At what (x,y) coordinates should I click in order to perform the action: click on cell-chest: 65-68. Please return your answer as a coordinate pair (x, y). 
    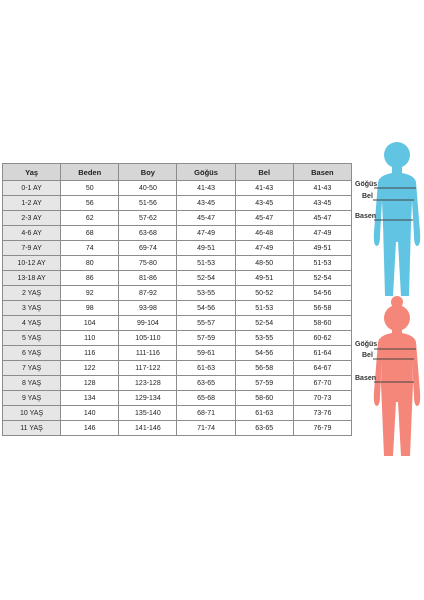
    Looking at the image, I should click on (206, 398).